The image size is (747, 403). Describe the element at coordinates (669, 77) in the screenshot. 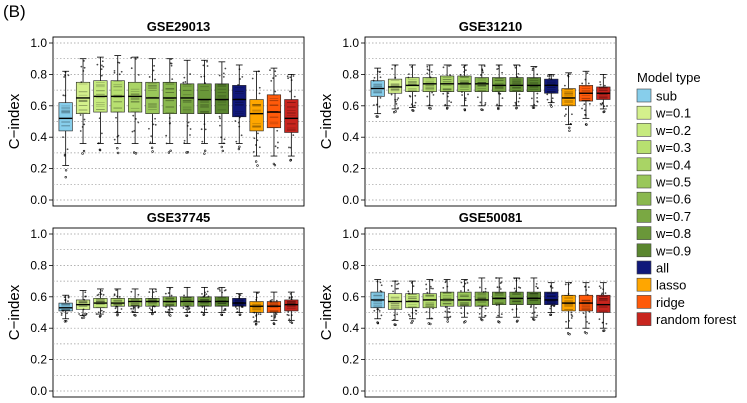

I see `legend-title: Model type` at that location.